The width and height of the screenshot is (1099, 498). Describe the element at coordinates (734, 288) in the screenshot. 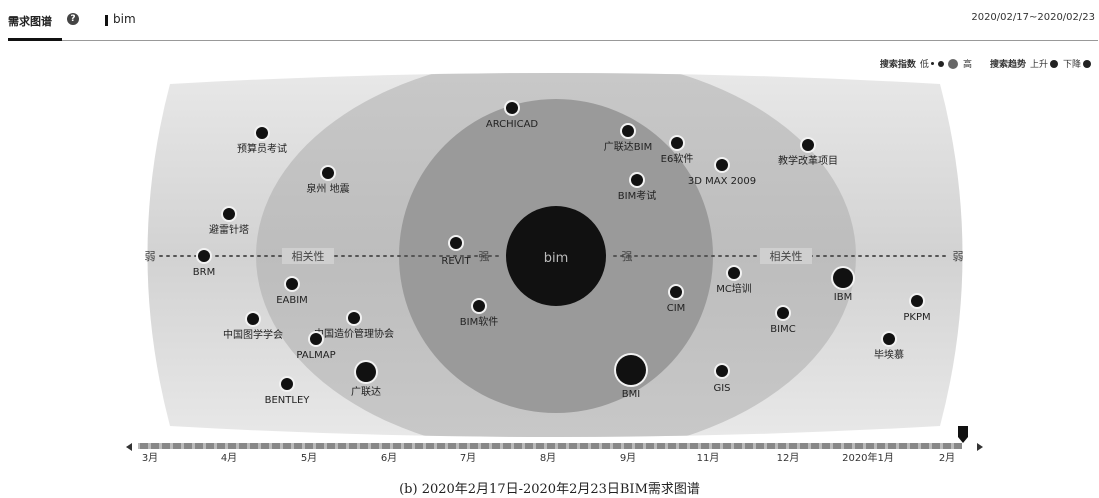

I see `keyword-point-label: MC培训` at that location.